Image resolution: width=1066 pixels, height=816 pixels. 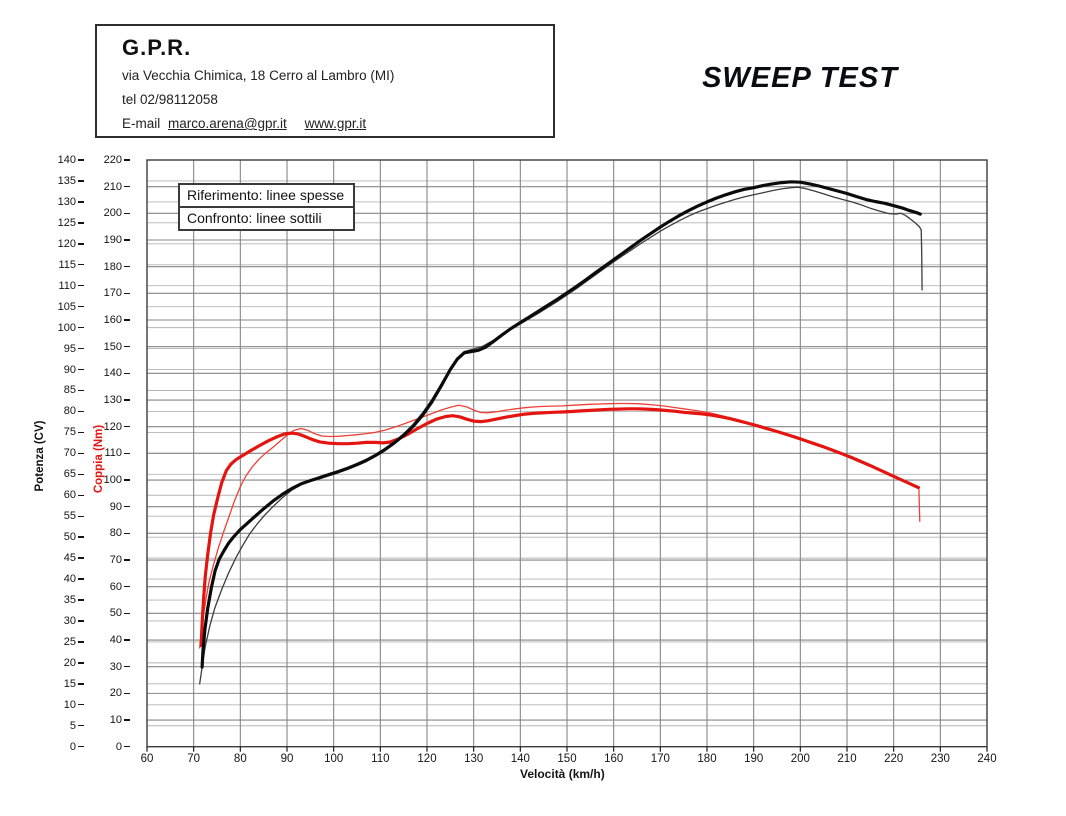 I want to click on power-tick-label: 20, so click(x=57, y=663).